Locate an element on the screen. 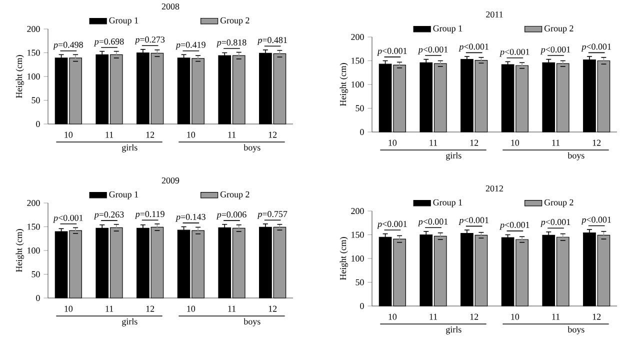 The image size is (640, 340). annotation: p=0.119 is located at coordinates (149, 215).